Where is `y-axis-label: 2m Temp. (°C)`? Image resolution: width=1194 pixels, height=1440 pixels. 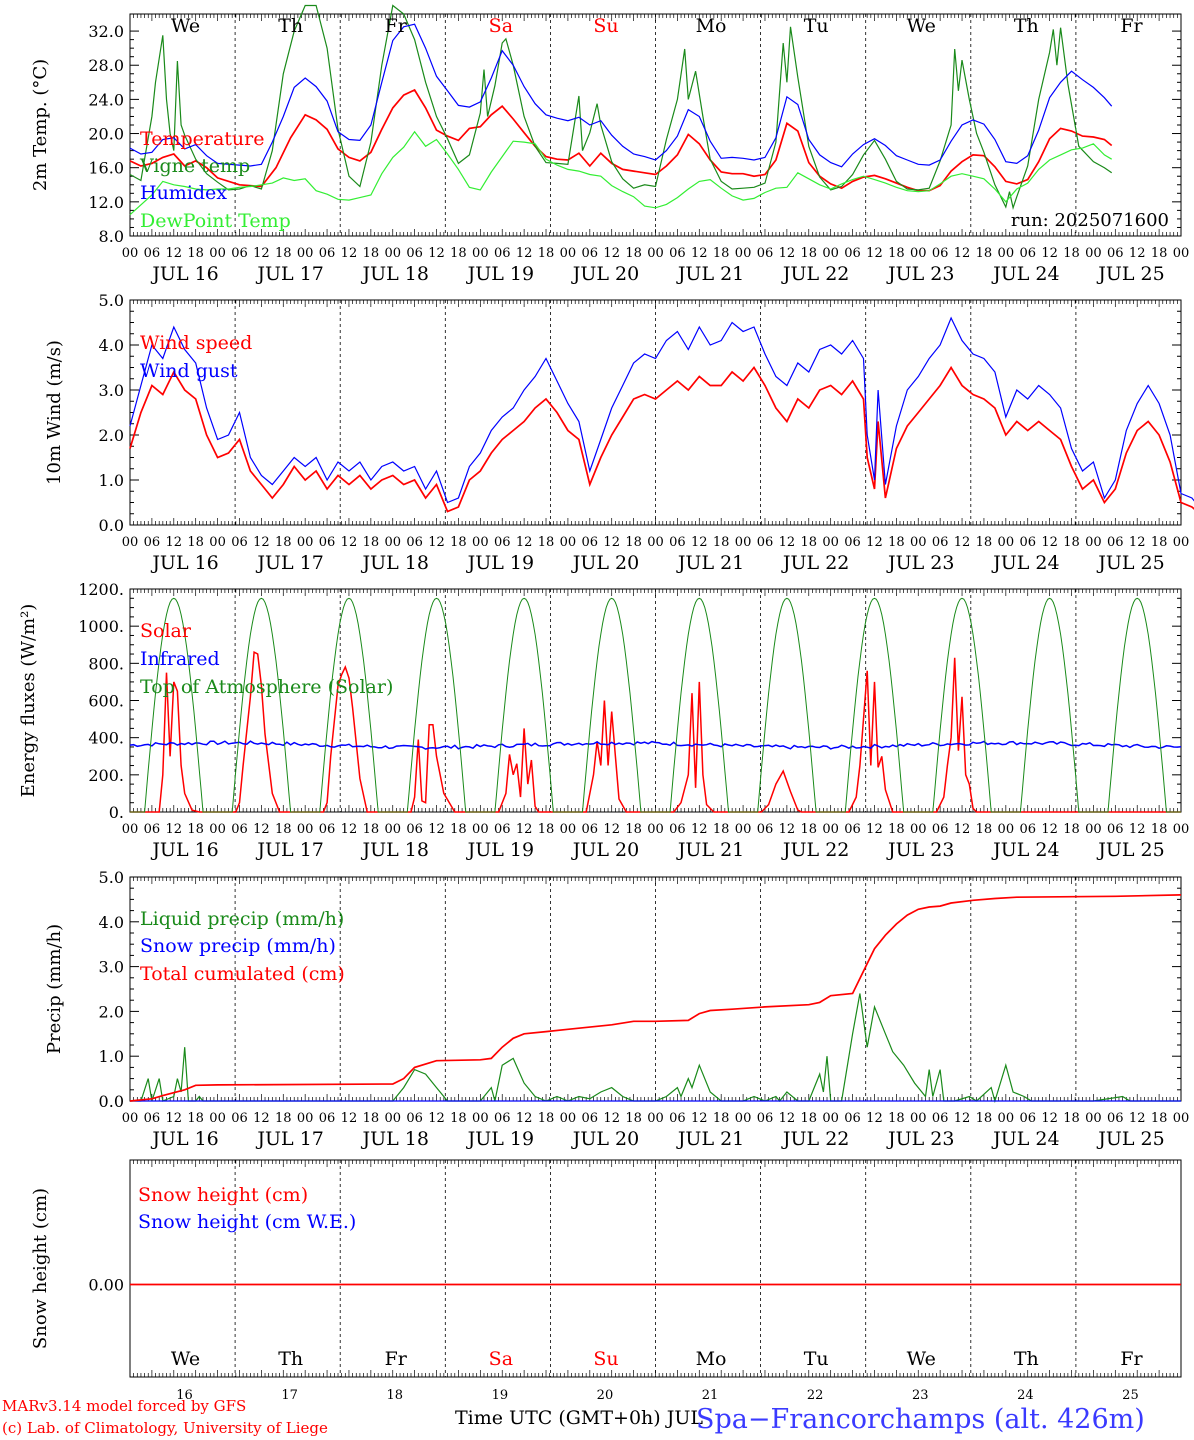
y-axis-label: 2m Temp. (°C) is located at coordinates (40, 125).